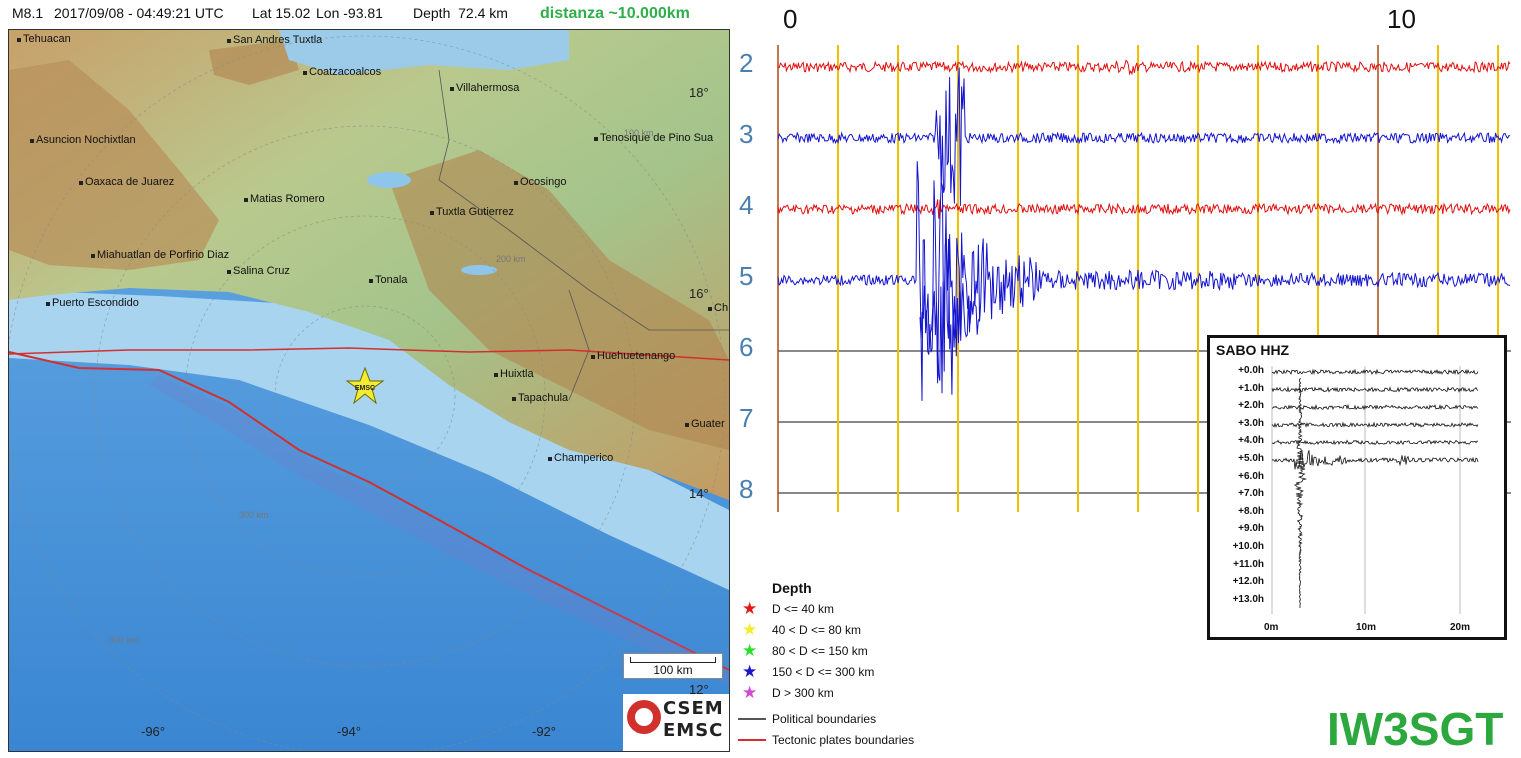 Image resolution: width=1521 pixels, height=758 pixels. I want to click on city-label: Tuxtla Gutierrez, so click(472, 212).